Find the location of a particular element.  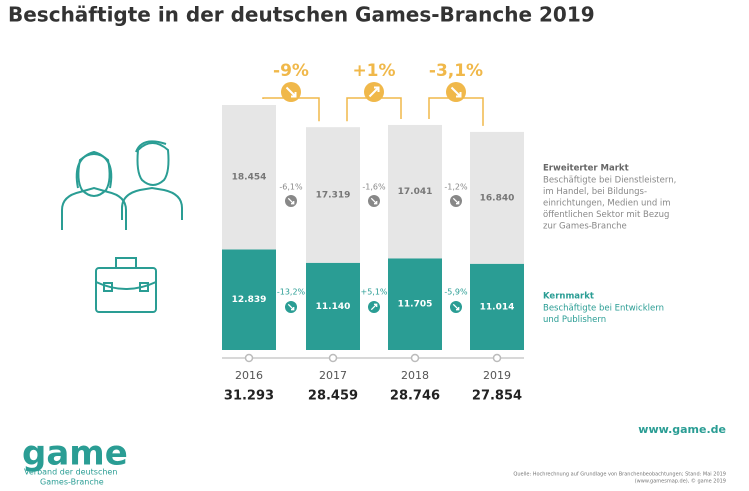

value-label: 17.041 is located at coordinates (415, 192).